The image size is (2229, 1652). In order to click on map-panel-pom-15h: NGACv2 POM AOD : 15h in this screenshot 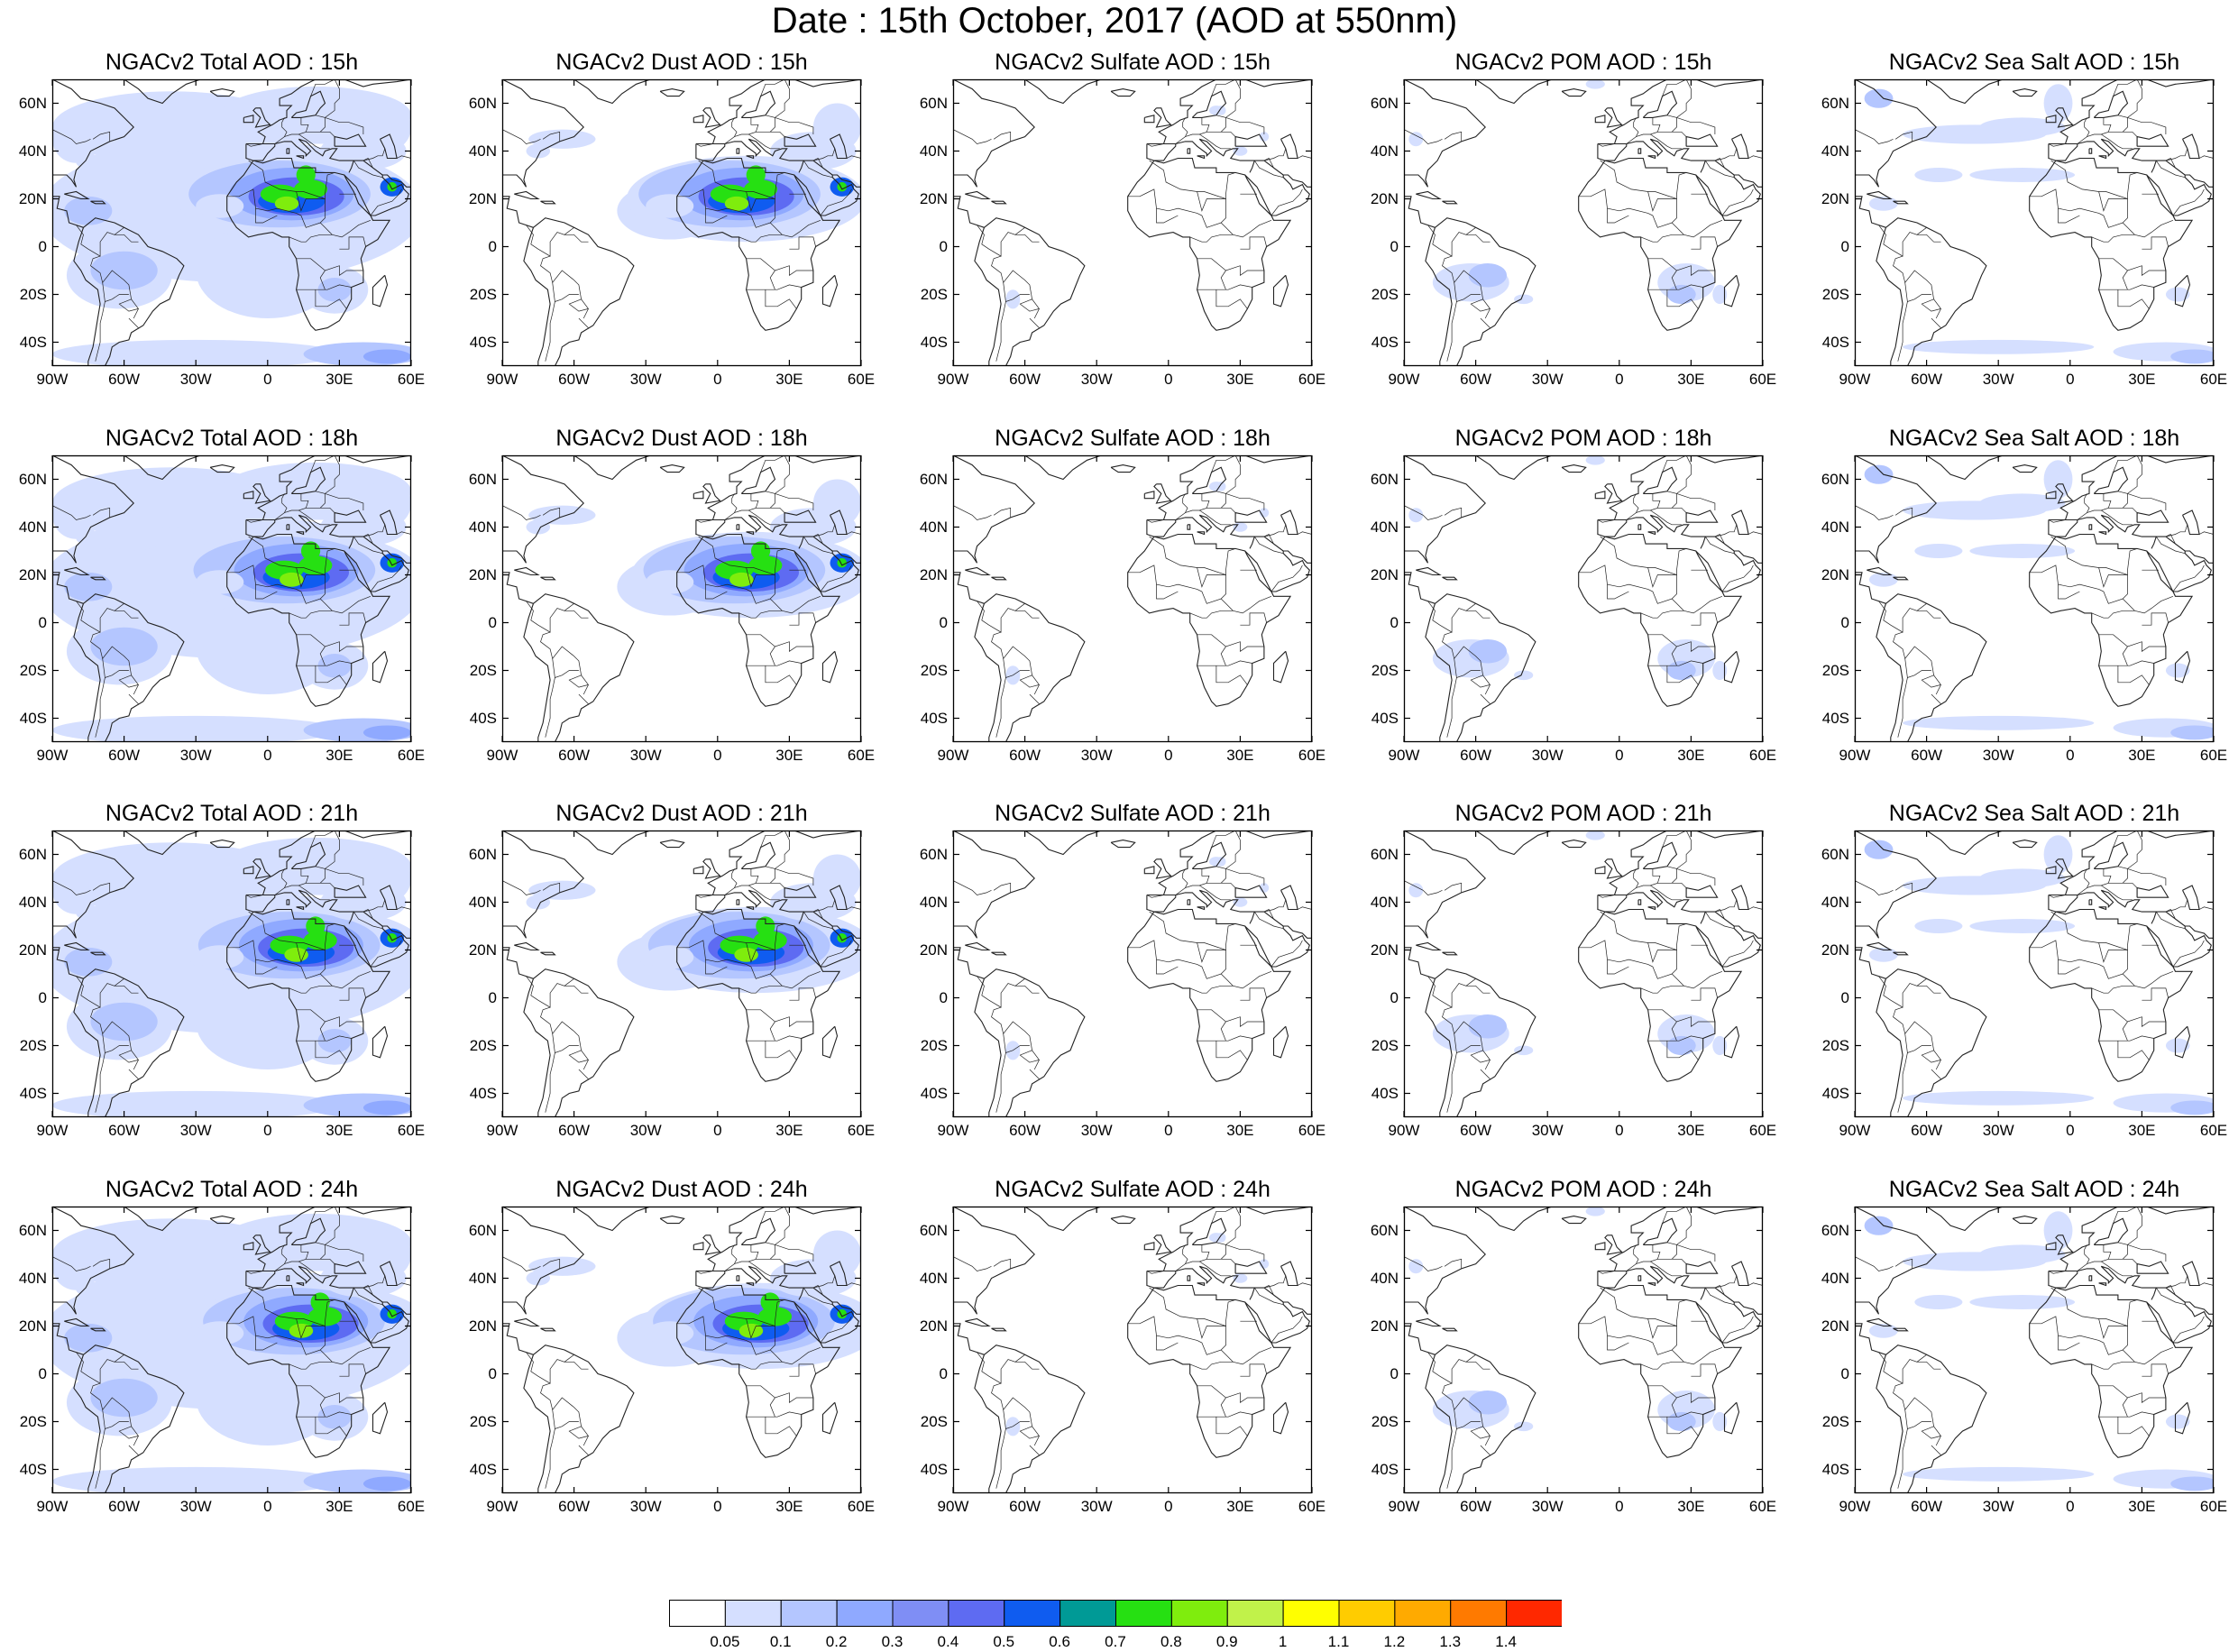, I will do `click(1583, 208)`.